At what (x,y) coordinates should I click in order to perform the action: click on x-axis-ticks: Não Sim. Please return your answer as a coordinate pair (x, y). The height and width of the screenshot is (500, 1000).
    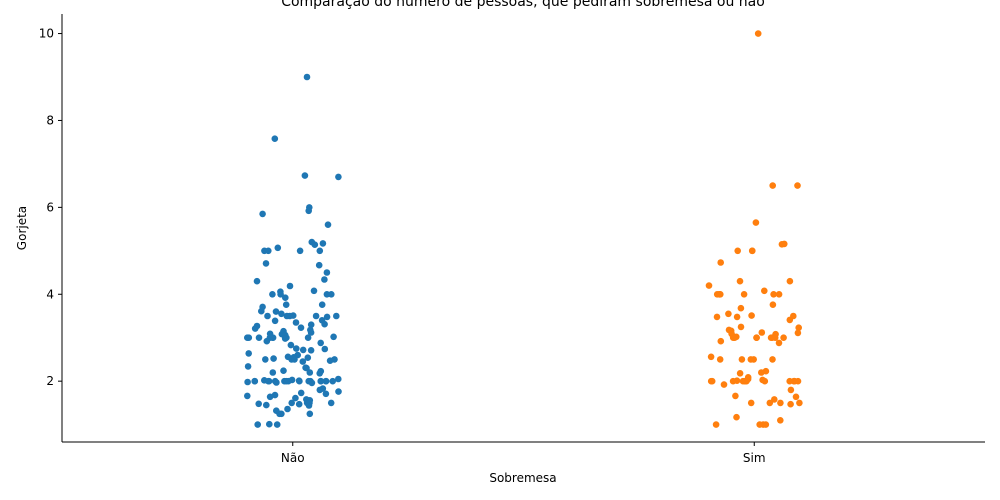
    Looking at the image, I should click on (523, 453).